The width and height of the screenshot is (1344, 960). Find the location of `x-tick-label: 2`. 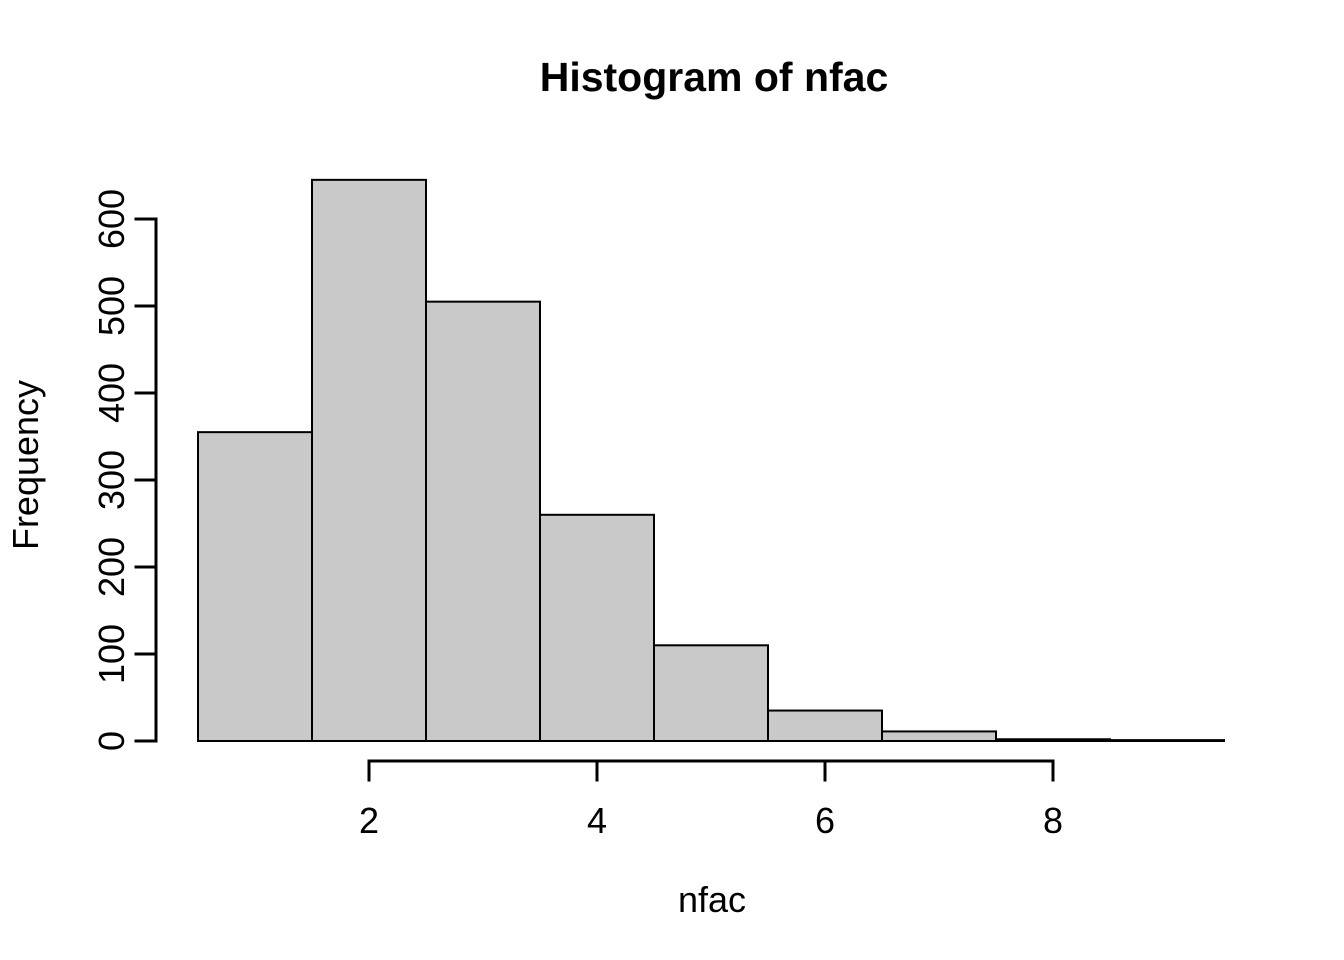

x-tick-label: 2 is located at coordinates (369, 820).